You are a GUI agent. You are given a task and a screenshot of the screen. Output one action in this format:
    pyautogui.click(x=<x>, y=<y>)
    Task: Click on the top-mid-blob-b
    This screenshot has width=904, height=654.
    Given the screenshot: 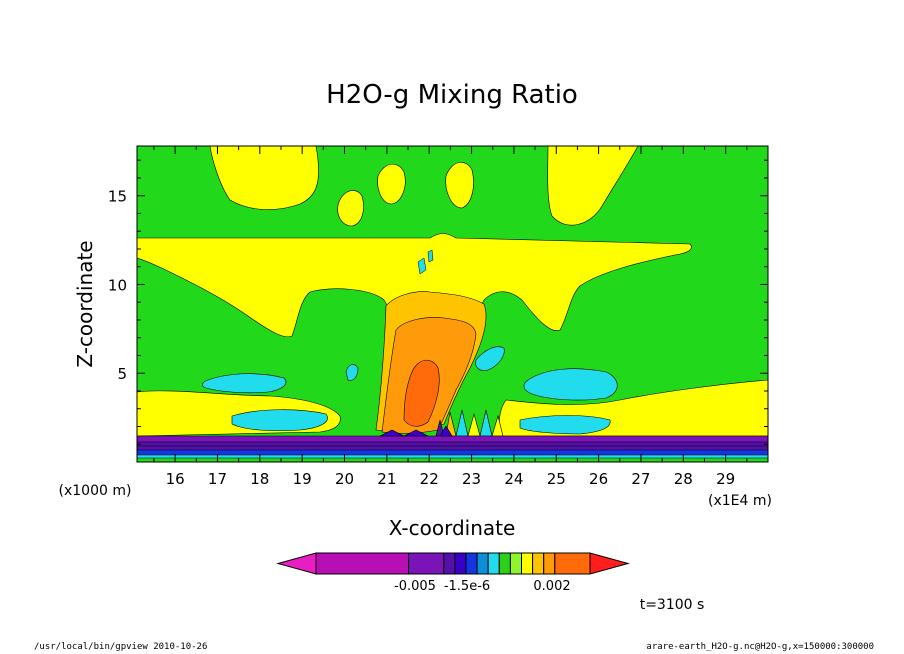 What is the action you would take?
    pyautogui.click(x=391, y=184)
    